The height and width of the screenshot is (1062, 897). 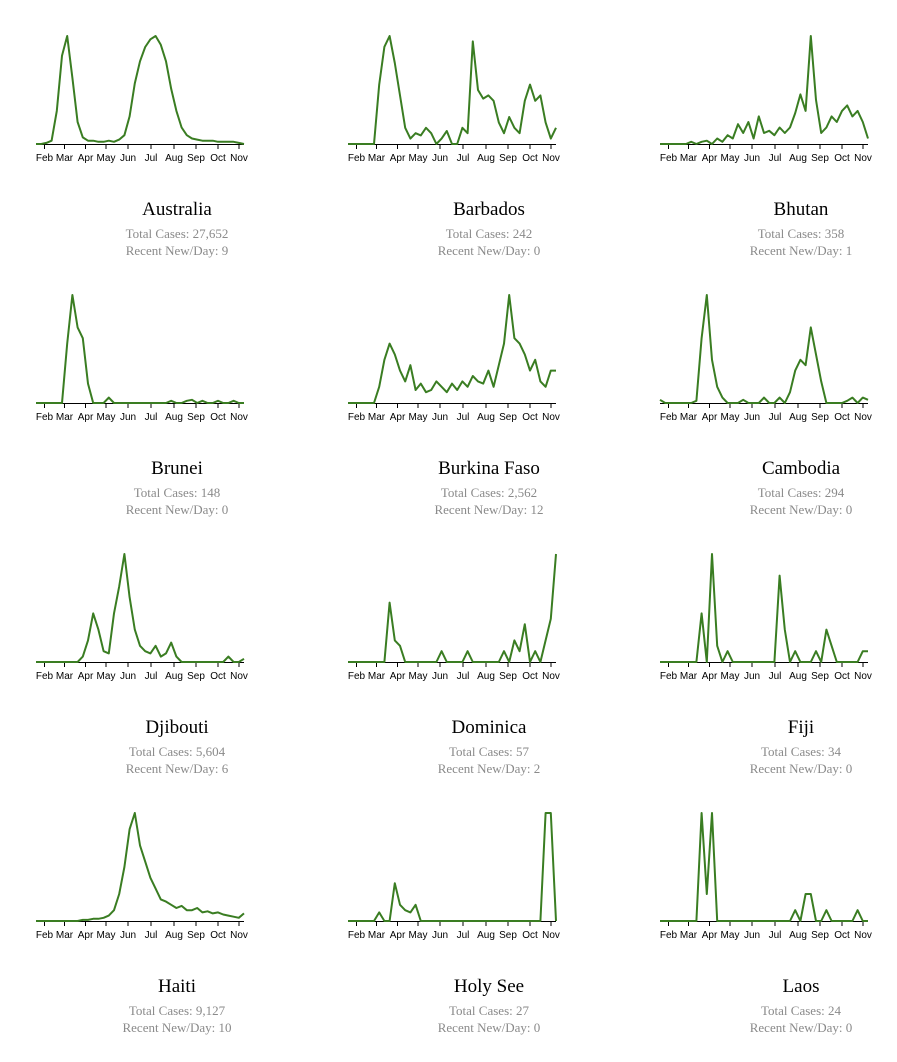 I want to click on country-name: Fiji, so click(x=801, y=727).